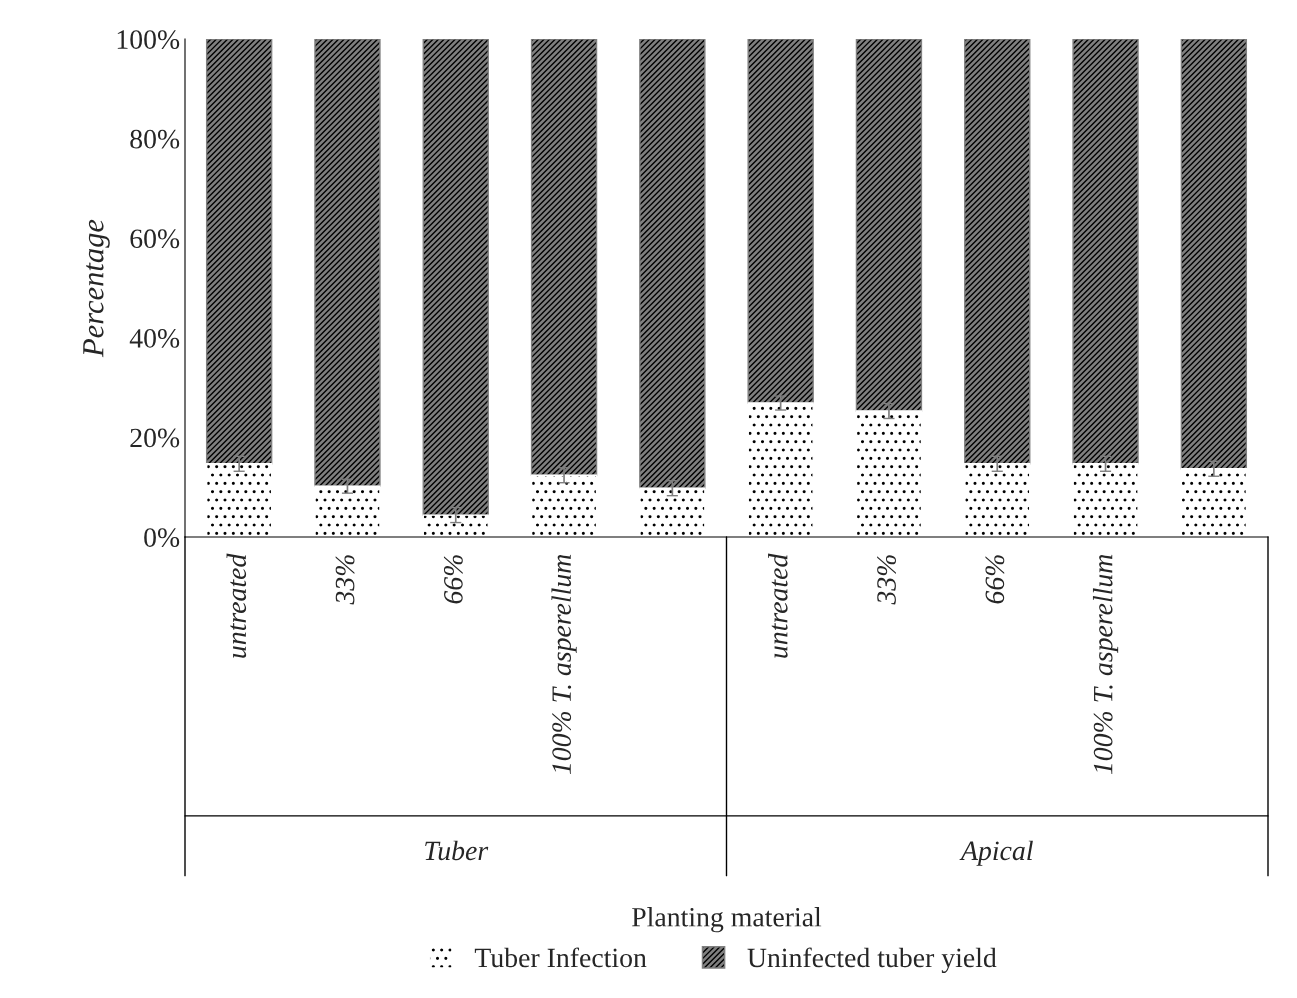 This screenshot has width=1297, height=998. I want to click on y-tick-label: 80%, so click(155, 139).